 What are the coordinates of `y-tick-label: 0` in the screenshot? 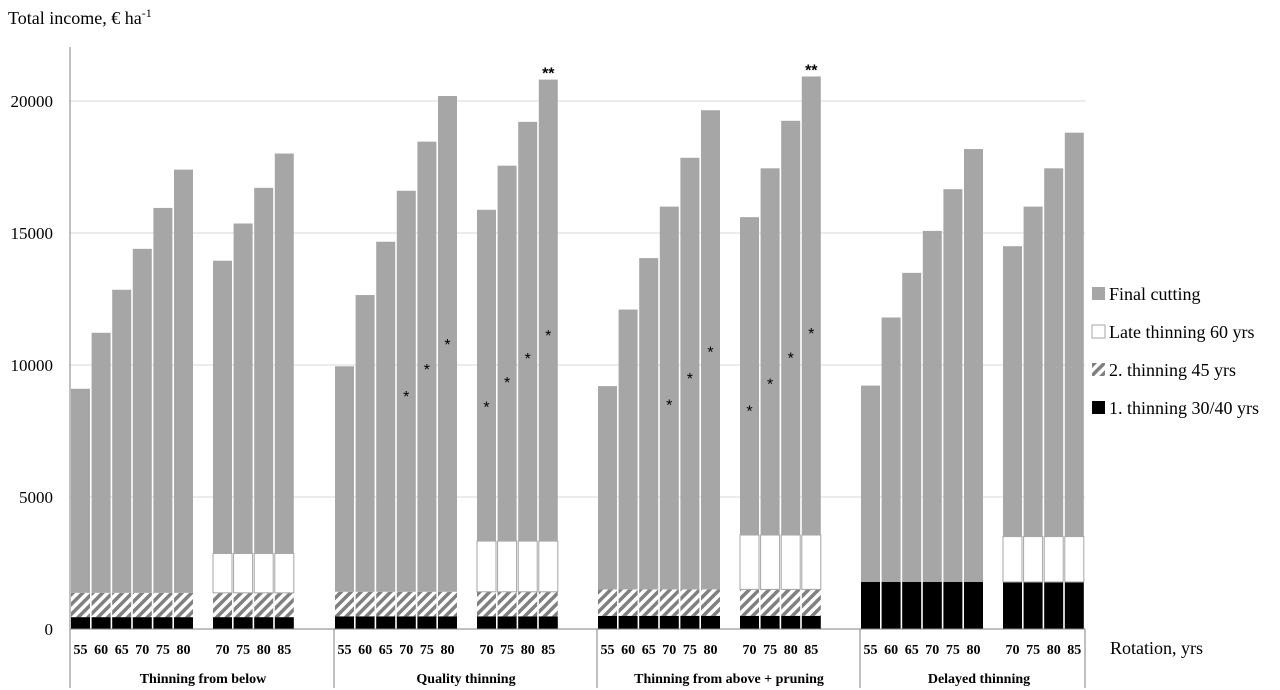 It's located at (49, 629).